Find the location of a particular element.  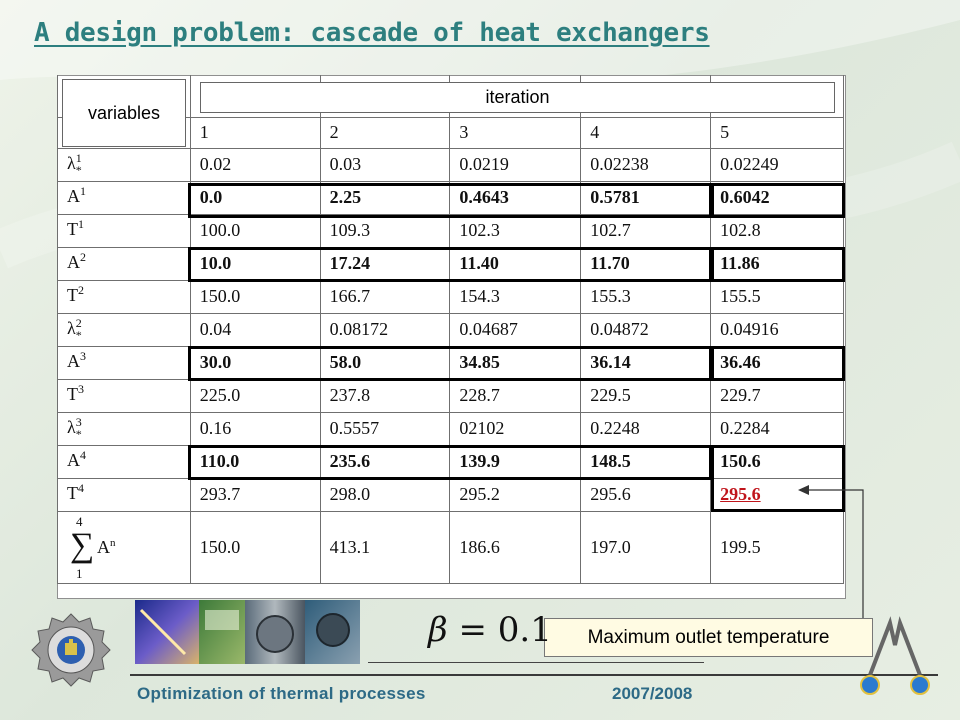

value-cell: 10.0 is located at coordinates (255, 263).